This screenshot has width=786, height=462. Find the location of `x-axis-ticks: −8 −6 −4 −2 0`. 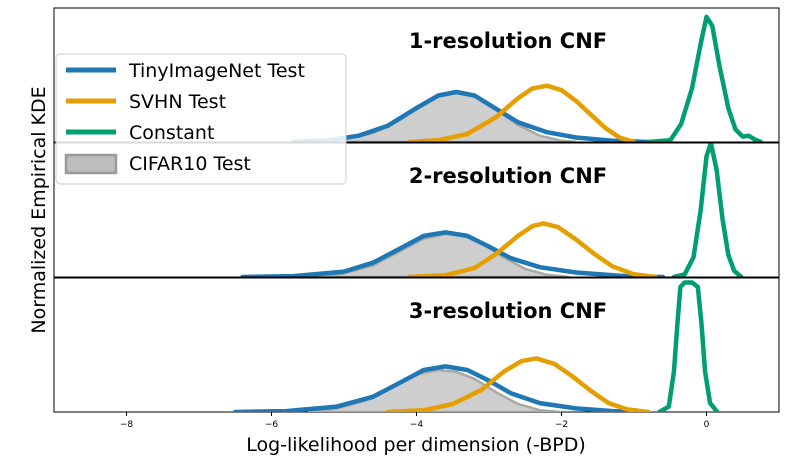

x-axis-ticks: −8 −6 −4 −2 0 is located at coordinates (415, 421).